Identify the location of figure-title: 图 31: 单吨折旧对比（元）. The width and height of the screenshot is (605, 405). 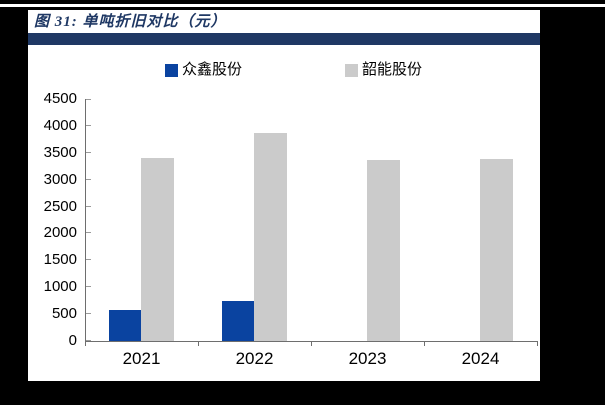
(130, 22).